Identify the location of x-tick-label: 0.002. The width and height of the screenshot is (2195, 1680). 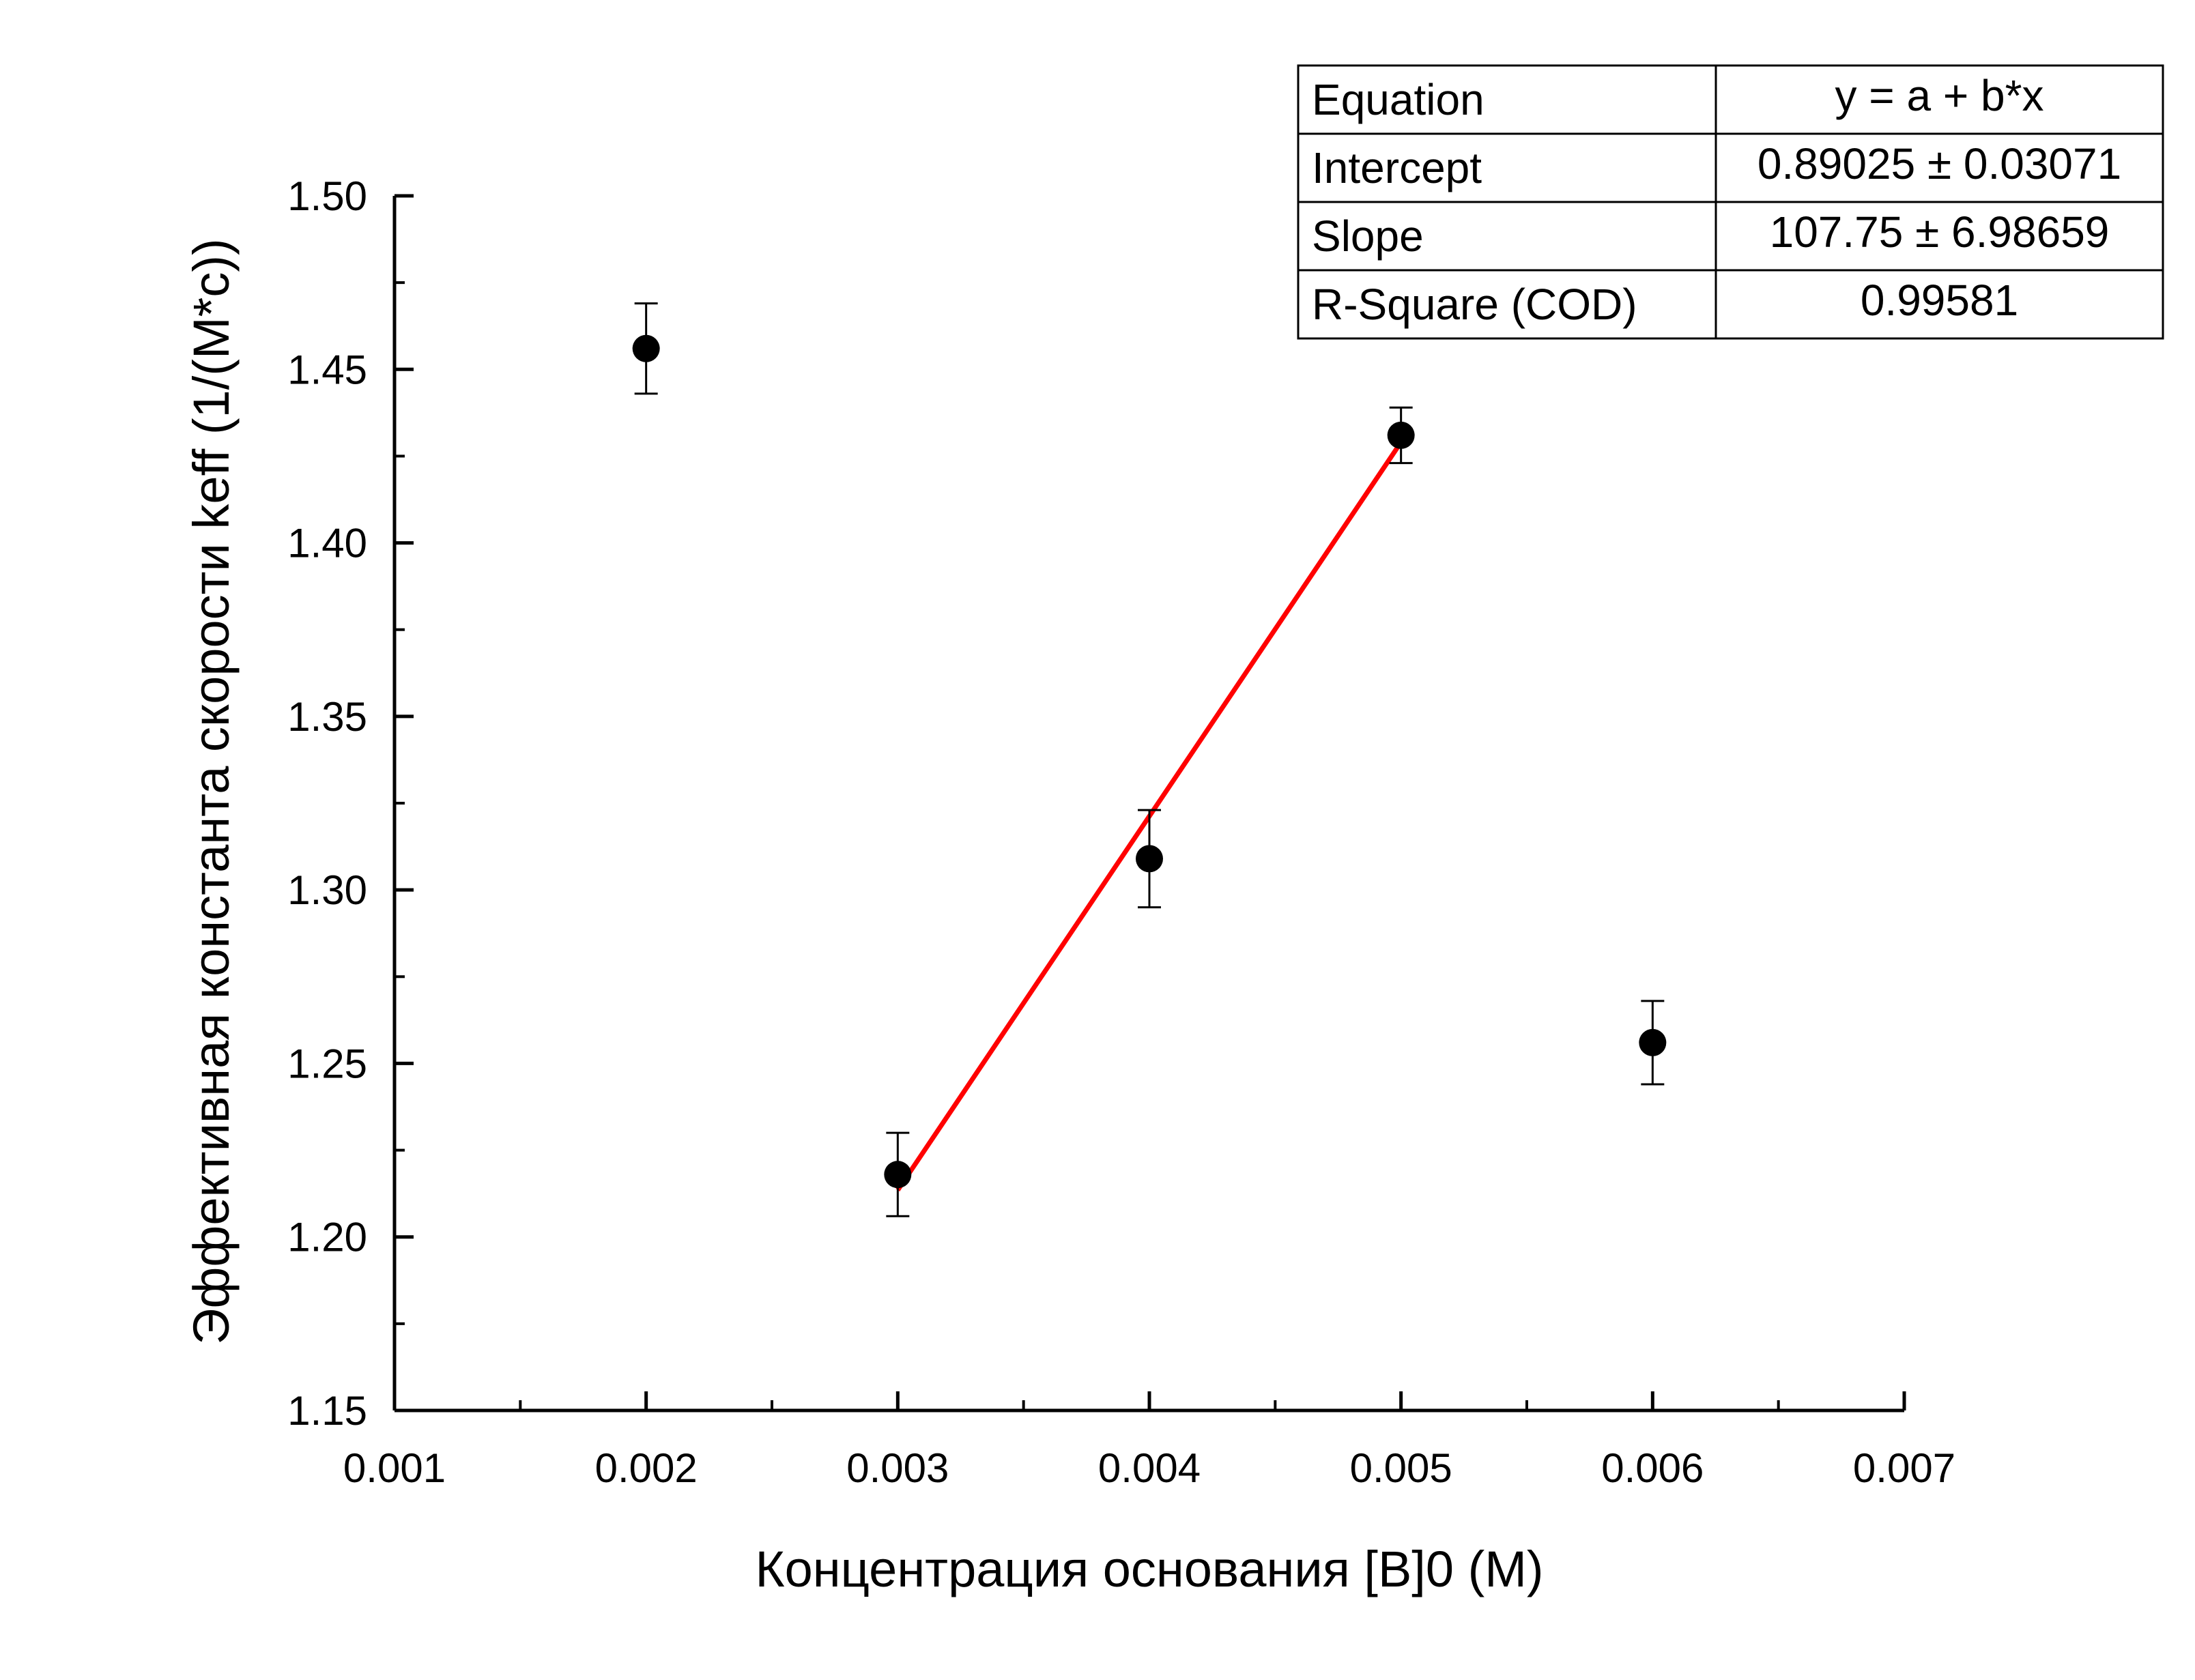
(646, 1468).